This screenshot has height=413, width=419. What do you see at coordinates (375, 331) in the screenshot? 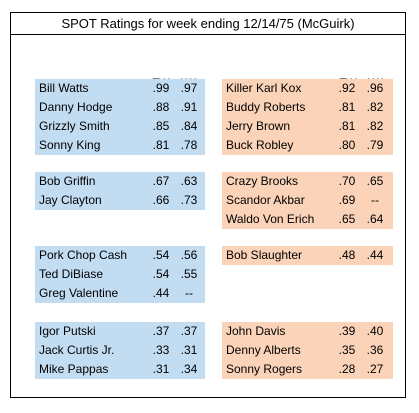
I see `last-week-rating: .40` at bounding box center [375, 331].